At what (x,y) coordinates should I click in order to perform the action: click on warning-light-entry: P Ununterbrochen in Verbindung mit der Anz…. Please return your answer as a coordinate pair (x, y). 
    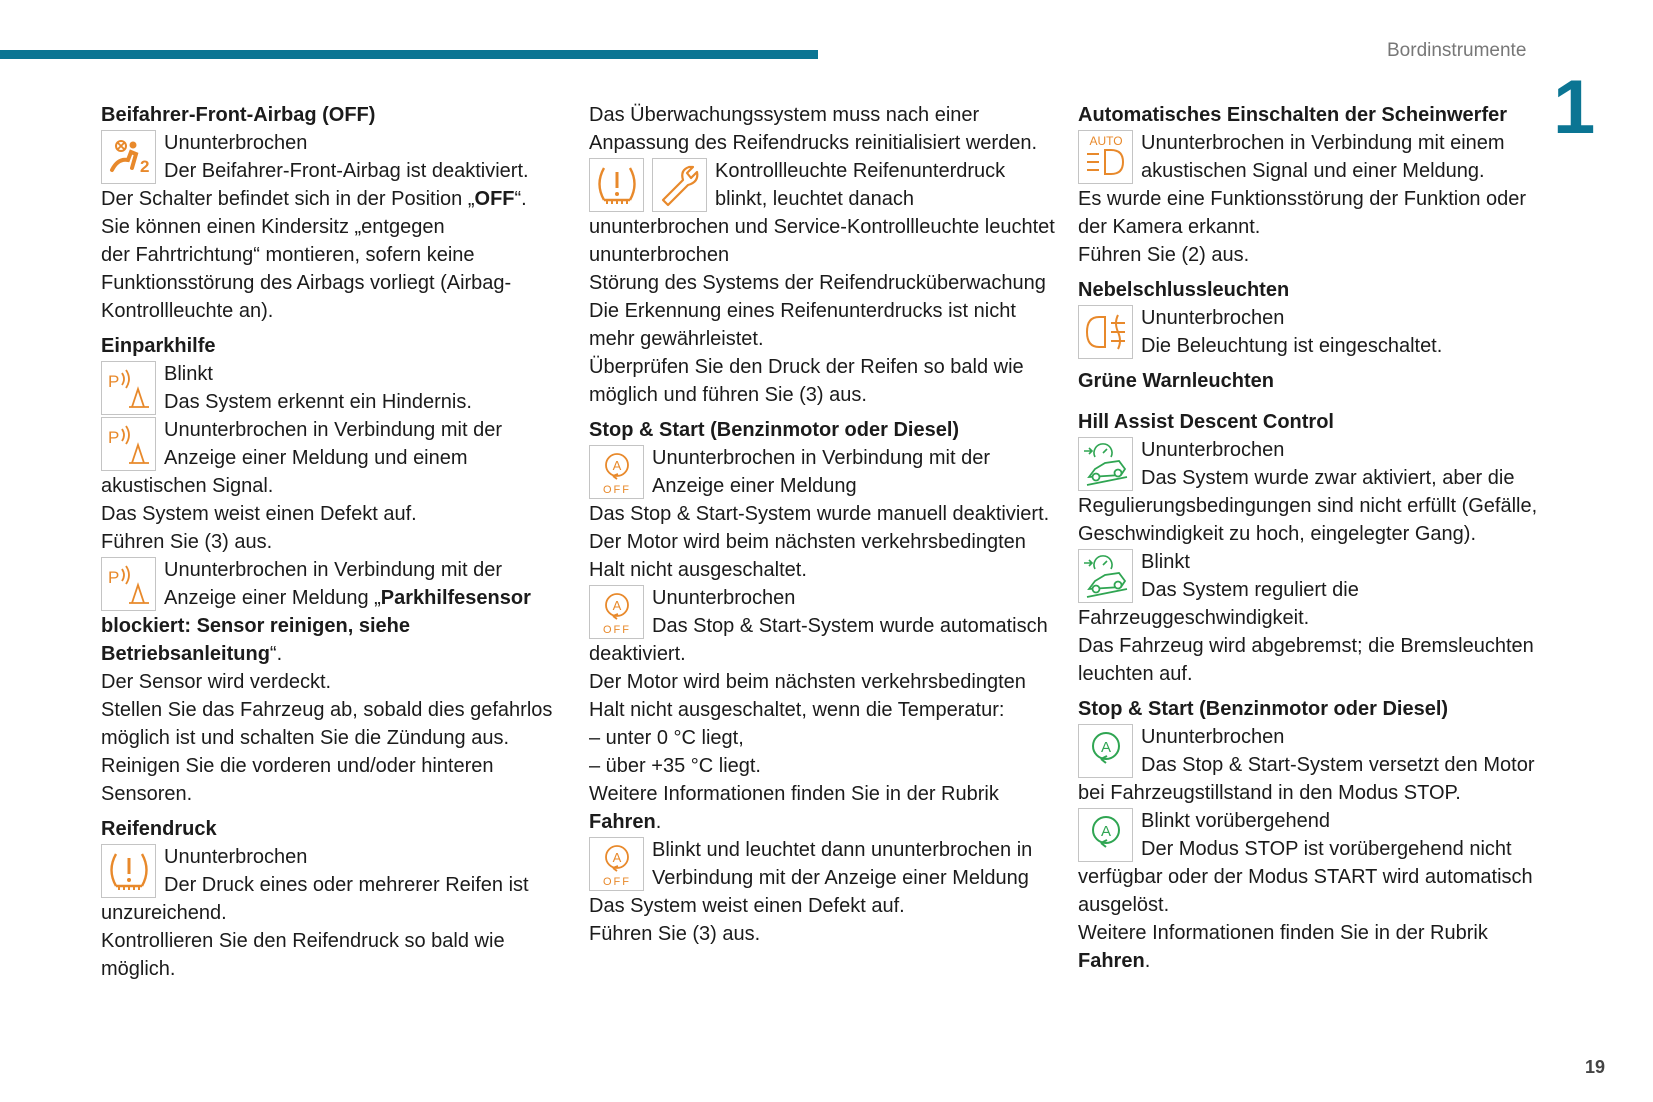
    Looking at the image, I should click on (331, 682).